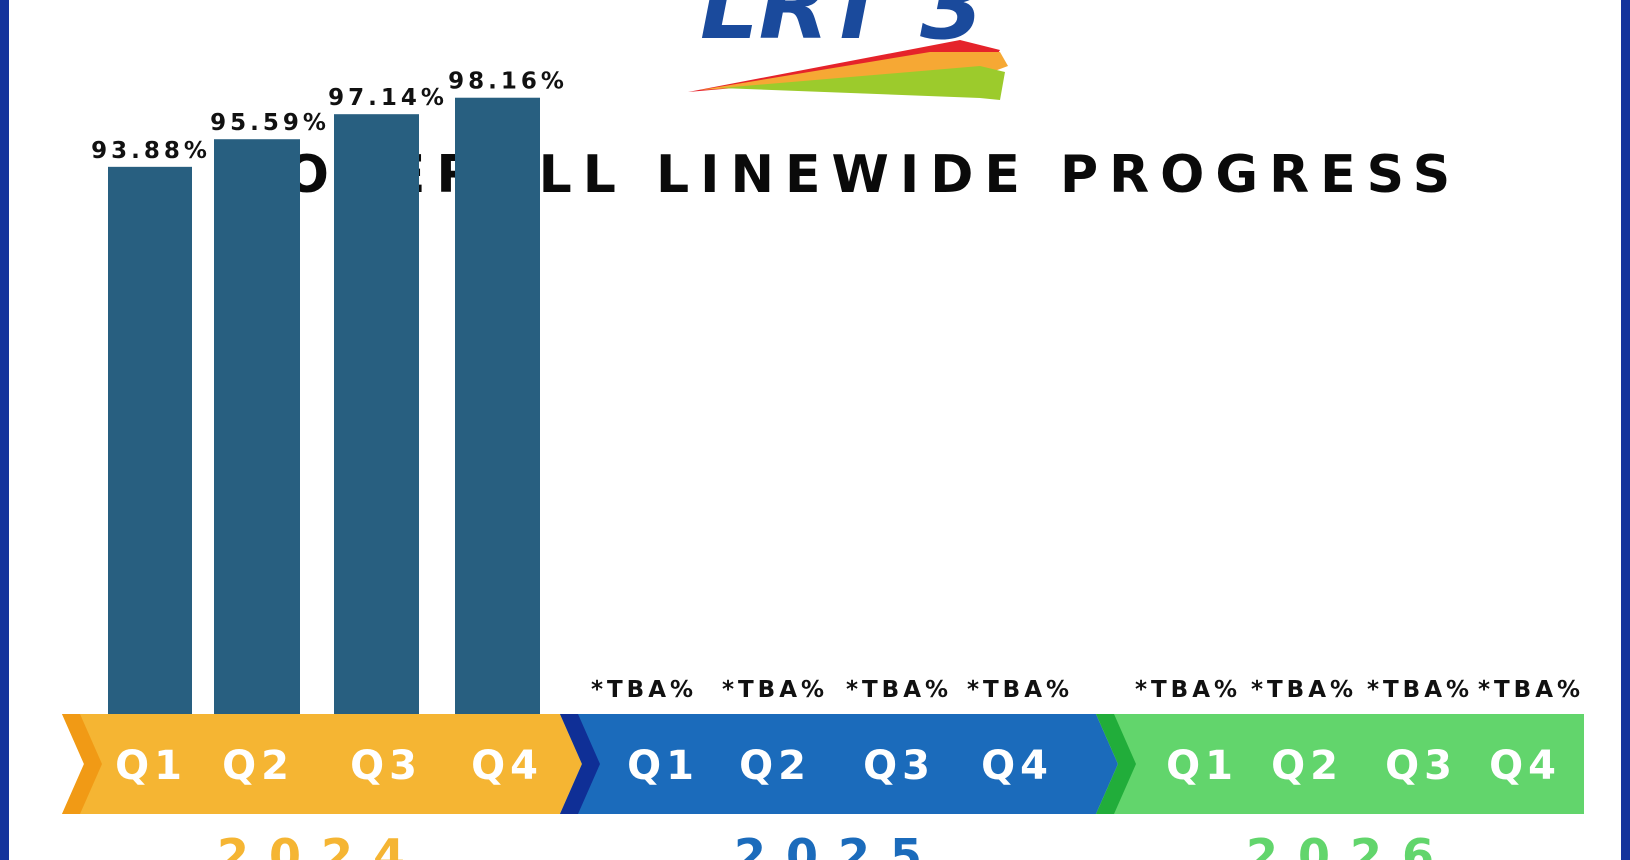 This screenshot has width=1630, height=860. I want to click on value-label-2026-q4: *TBA%, so click(1531, 690).